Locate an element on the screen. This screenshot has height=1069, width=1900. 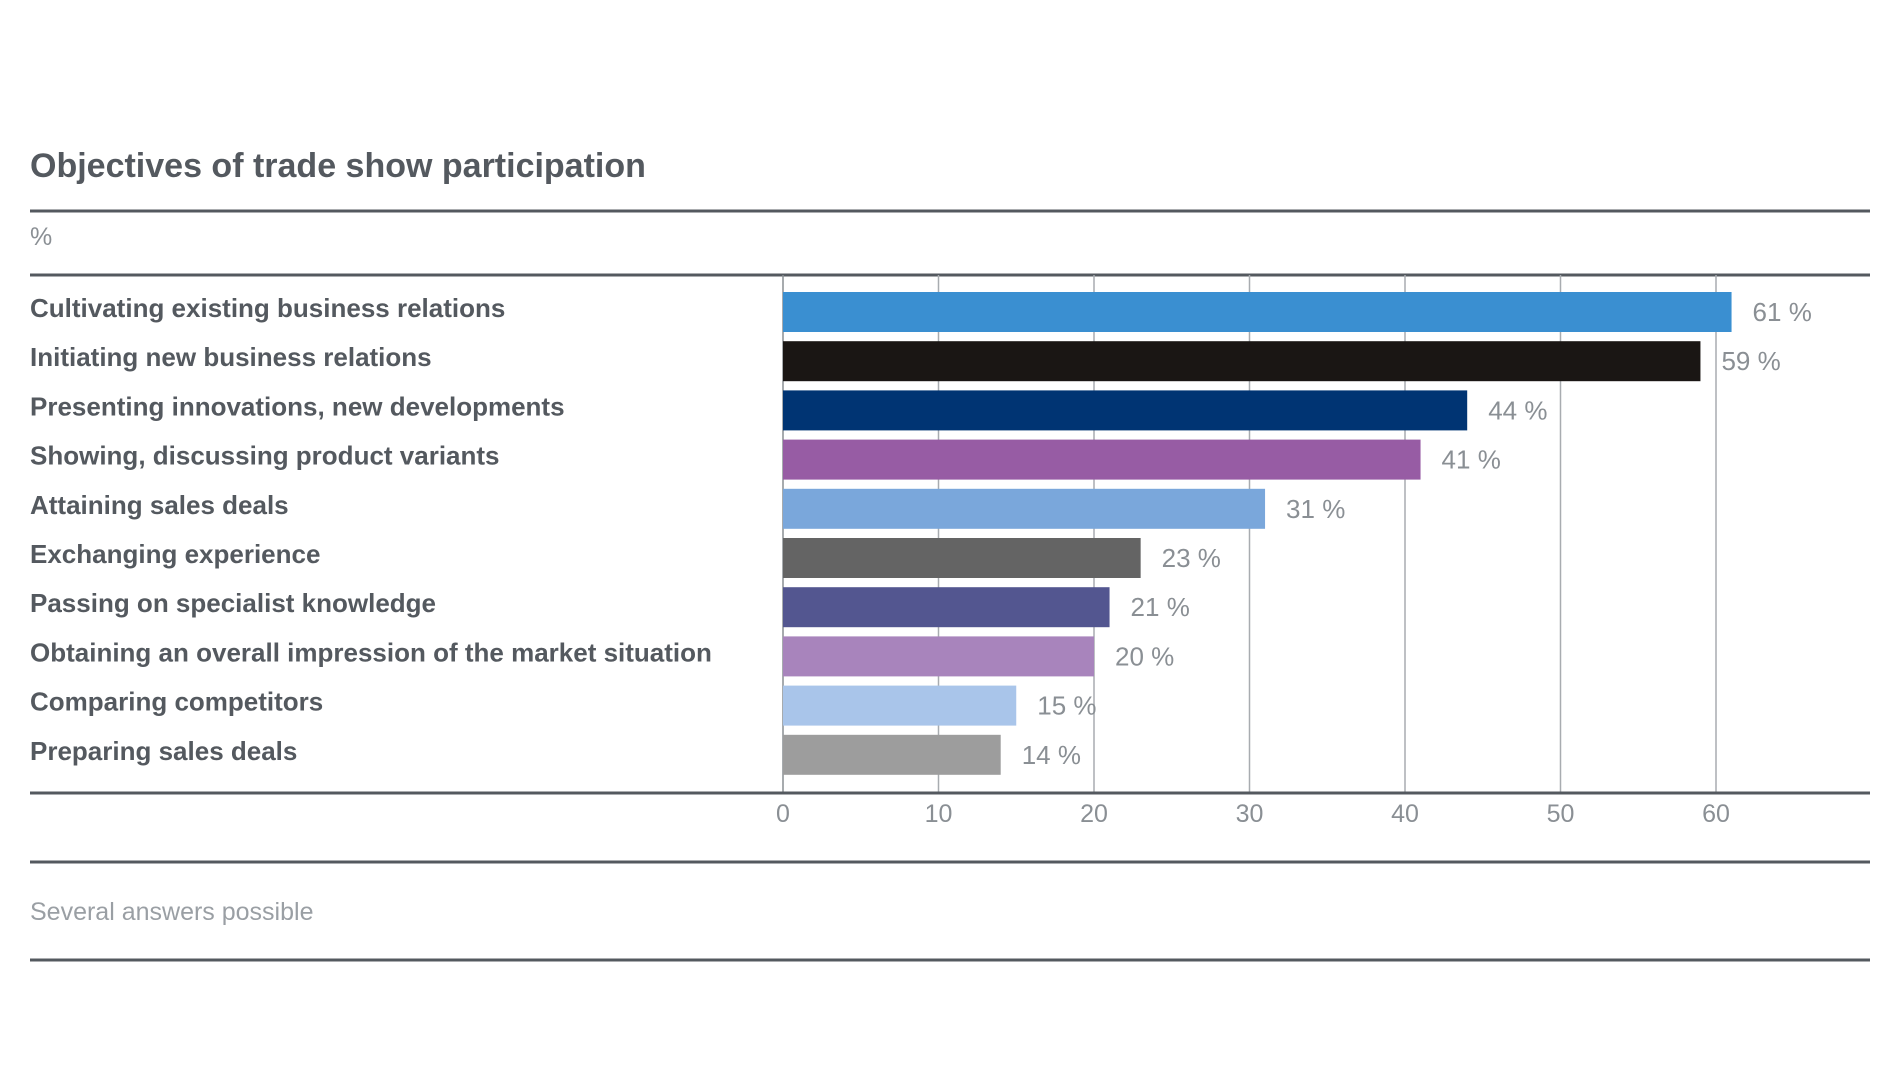
x-tick-label: 60 is located at coordinates (1716, 814).